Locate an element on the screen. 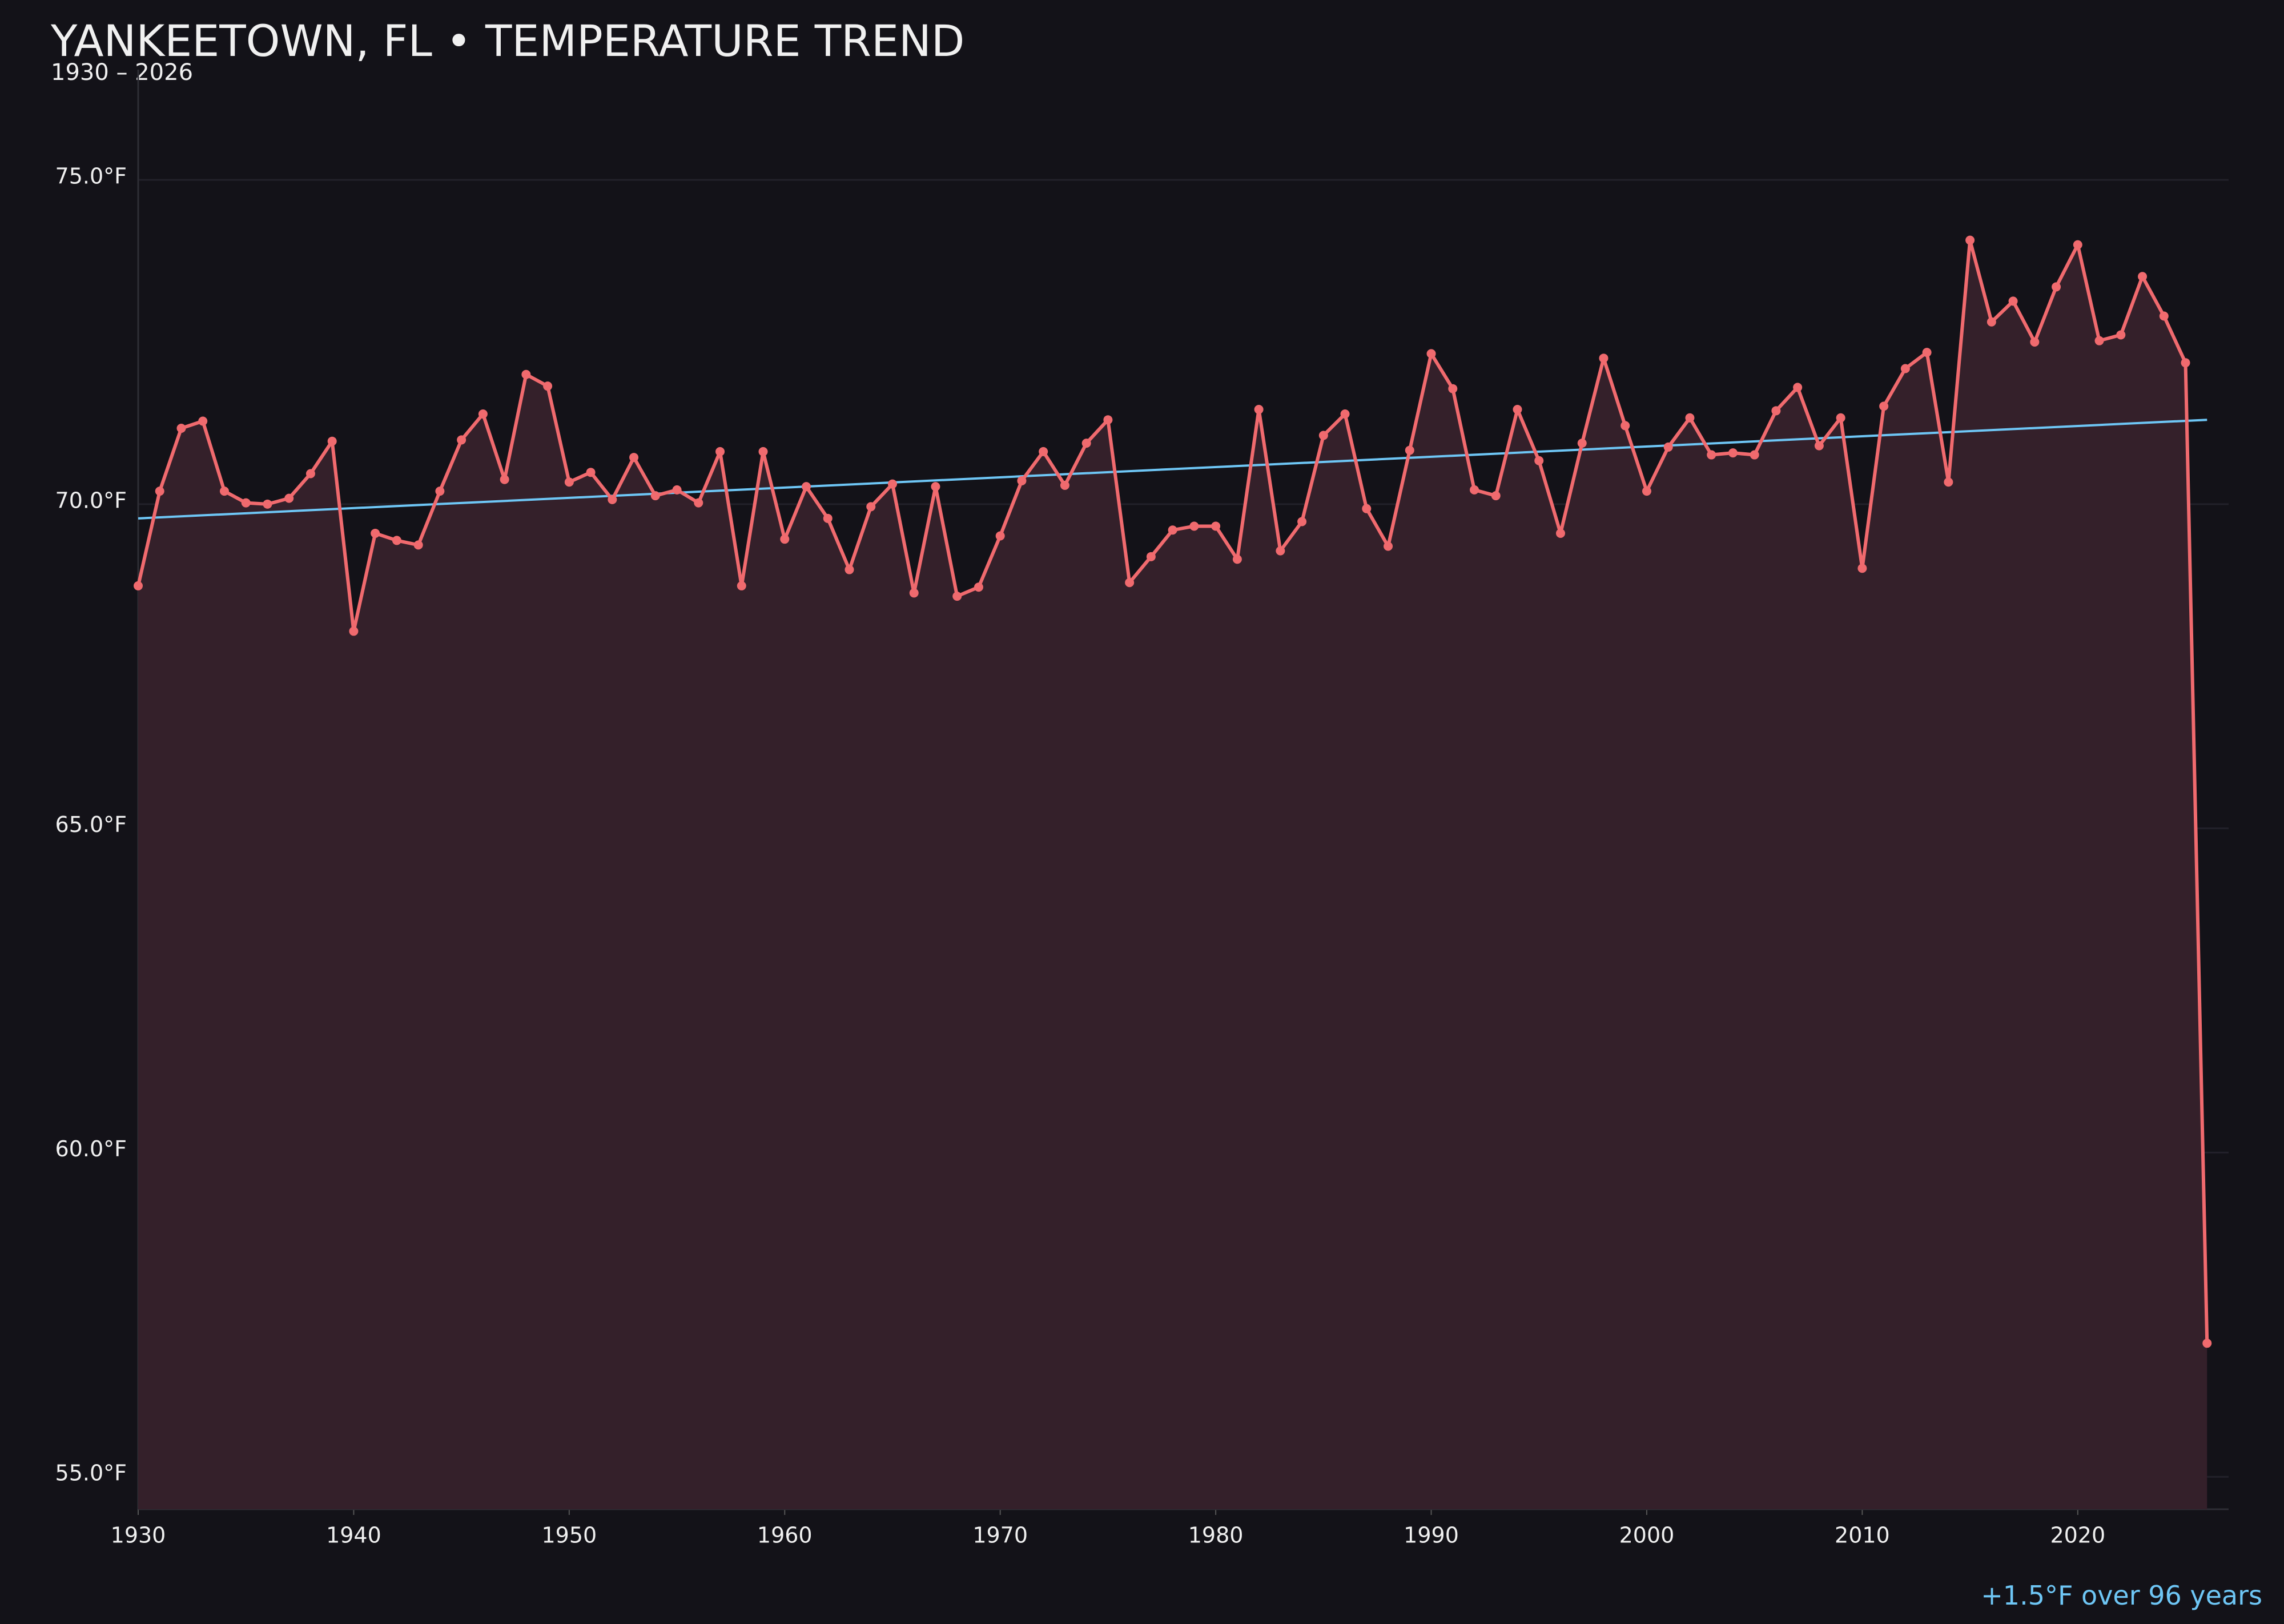  x-tick-label: 2000 is located at coordinates (1647, 1535).